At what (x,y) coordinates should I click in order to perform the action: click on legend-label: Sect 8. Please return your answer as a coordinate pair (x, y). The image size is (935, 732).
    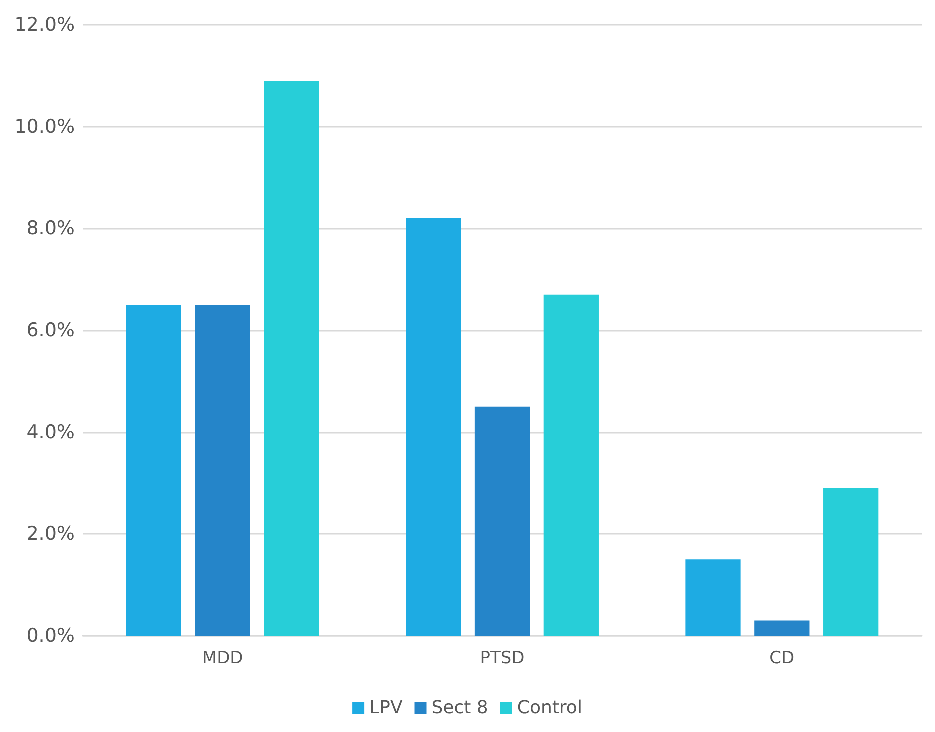
    Looking at the image, I should click on (460, 708).